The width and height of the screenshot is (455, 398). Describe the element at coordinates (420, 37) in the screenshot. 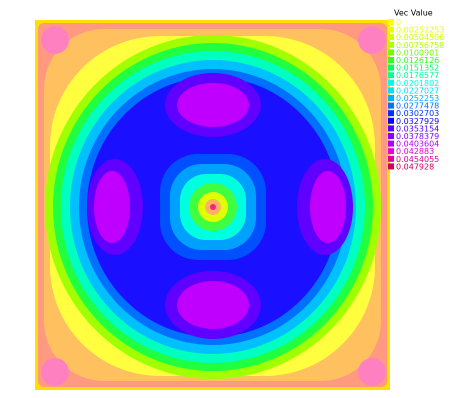

I see `legend-label: 0.00504506` at that location.